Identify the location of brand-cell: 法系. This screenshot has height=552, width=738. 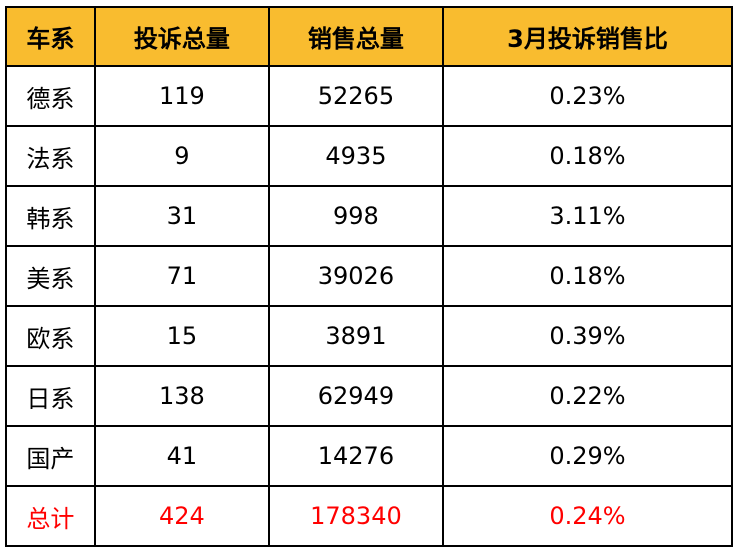
(50, 156).